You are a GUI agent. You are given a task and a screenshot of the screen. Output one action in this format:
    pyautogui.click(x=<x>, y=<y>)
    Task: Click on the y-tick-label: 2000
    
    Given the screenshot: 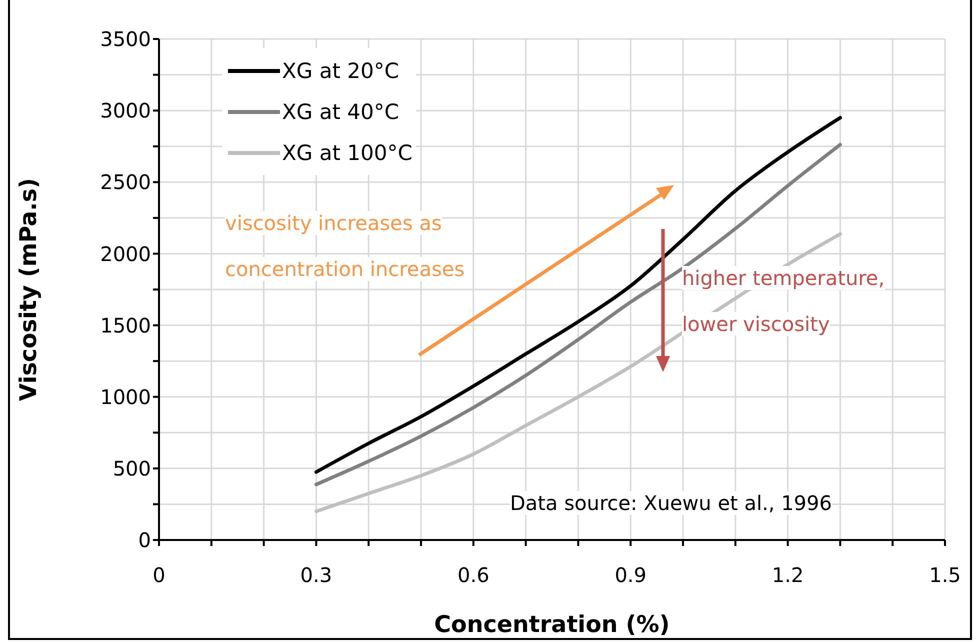 What is the action you would take?
    pyautogui.click(x=125, y=254)
    